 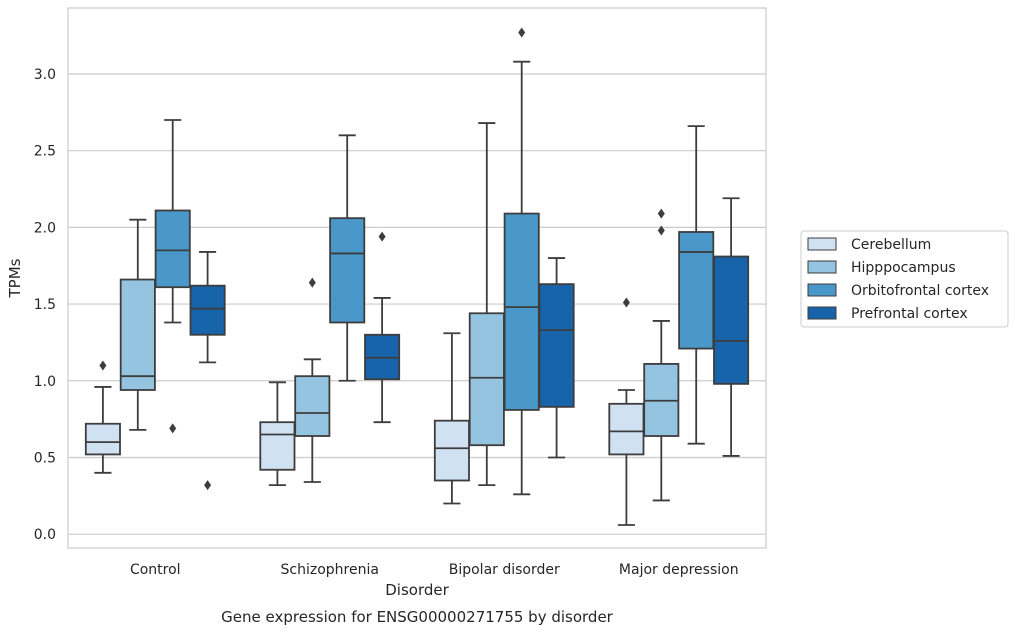 What do you see at coordinates (903, 268) in the screenshot?
I see `legend-label: Hipppocampus` at bounding box center [903, 268].